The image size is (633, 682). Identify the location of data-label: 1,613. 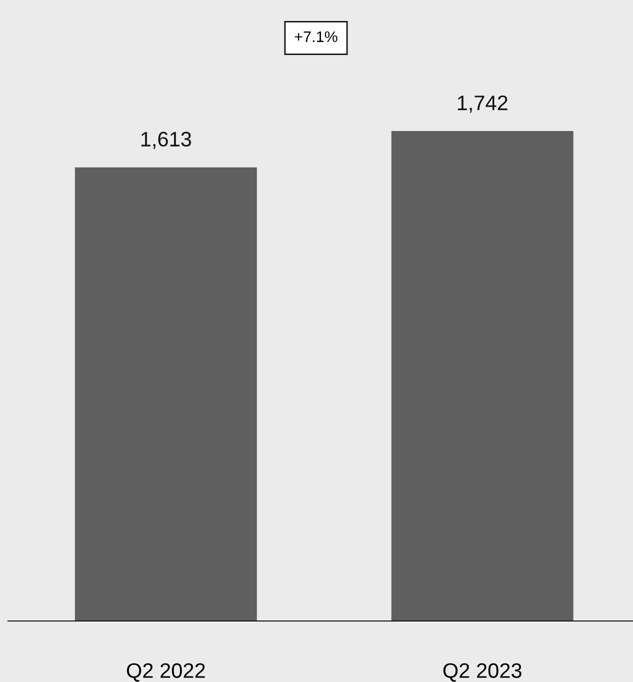
(166, 141).